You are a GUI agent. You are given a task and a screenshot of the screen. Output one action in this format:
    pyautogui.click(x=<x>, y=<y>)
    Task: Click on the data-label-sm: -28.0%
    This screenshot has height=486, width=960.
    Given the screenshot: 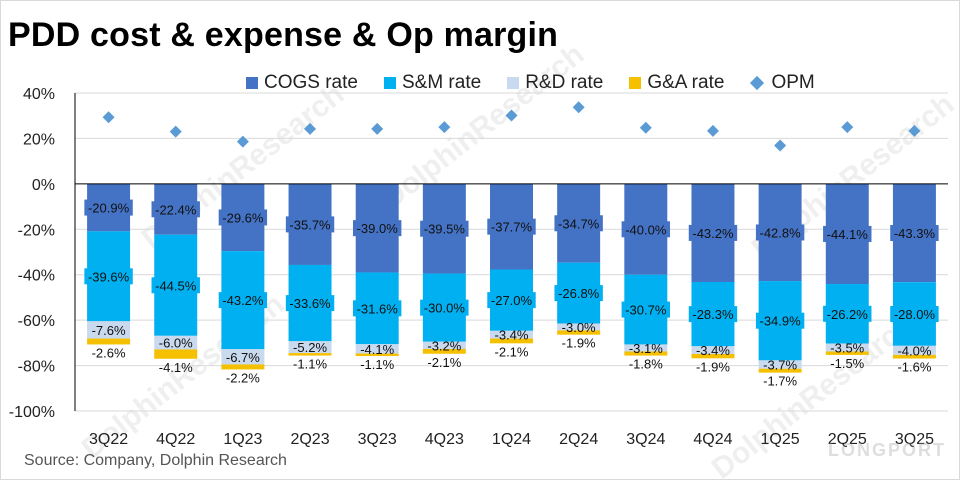 What is the action you would take?
    pyautogui.click(x=915, y=314)
    